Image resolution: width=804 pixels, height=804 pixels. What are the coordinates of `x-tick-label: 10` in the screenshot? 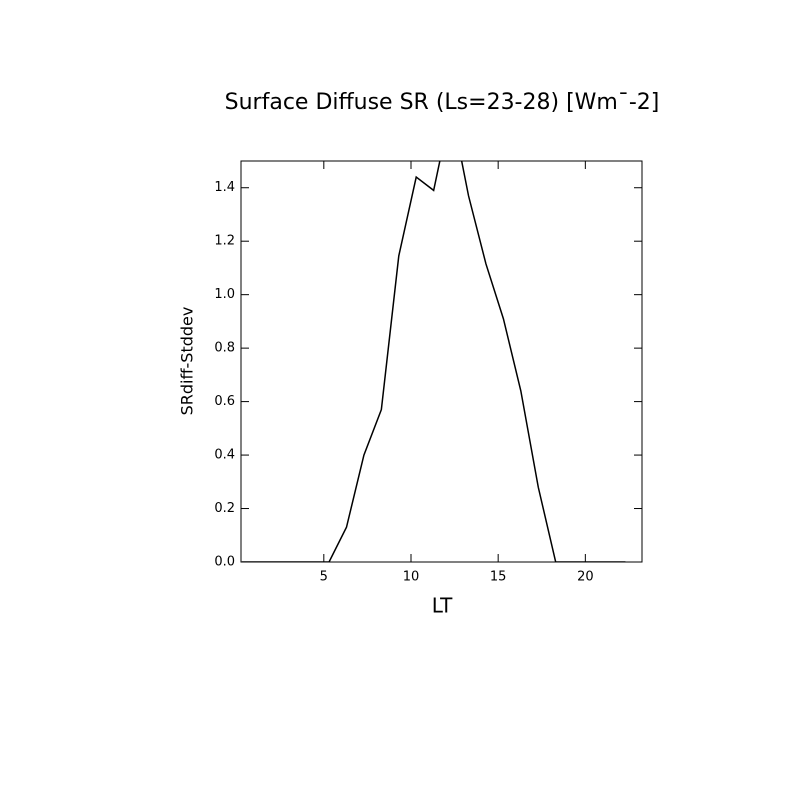 It's located at (411, 577).